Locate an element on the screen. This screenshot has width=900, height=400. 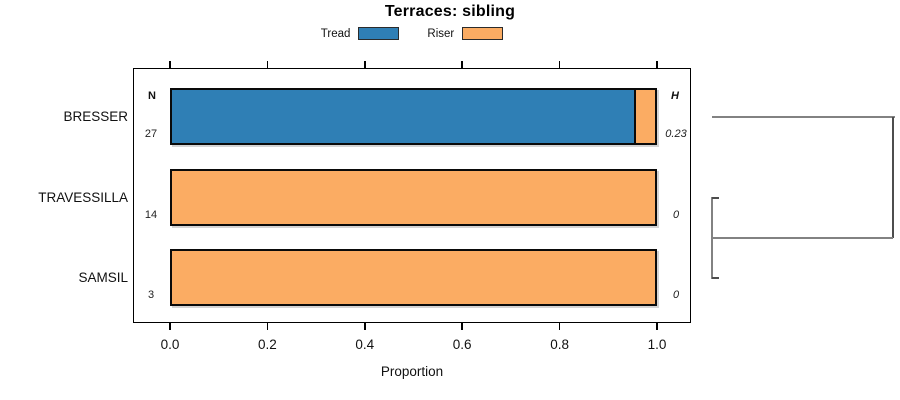
x-axis-label: Proportion is located at coordinates (412, 371).